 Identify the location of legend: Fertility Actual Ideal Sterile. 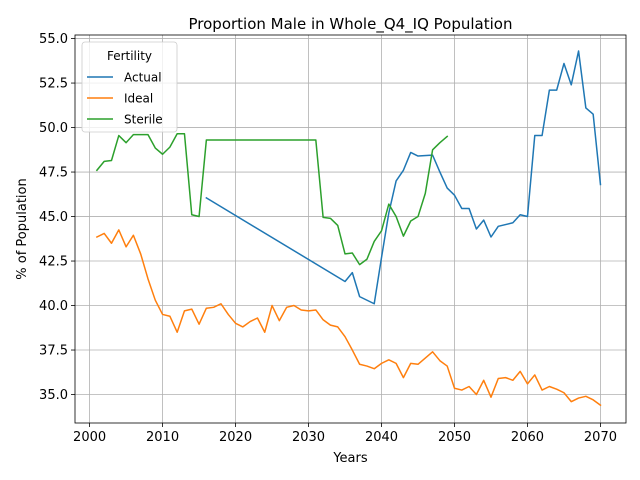
(129, 87).